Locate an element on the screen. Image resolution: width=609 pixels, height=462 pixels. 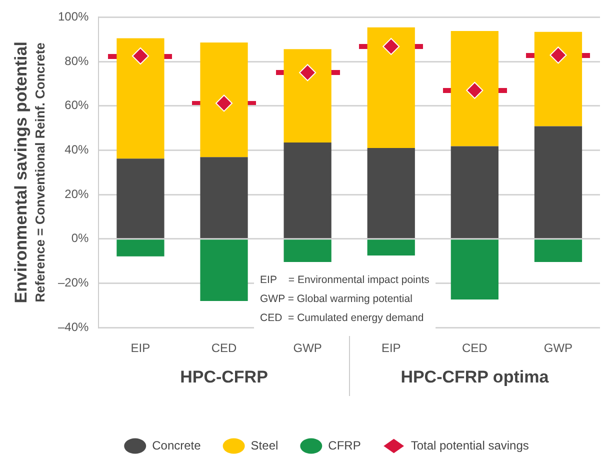
annotation: GWP = Global warming potential is located at coordinates (336, 299).